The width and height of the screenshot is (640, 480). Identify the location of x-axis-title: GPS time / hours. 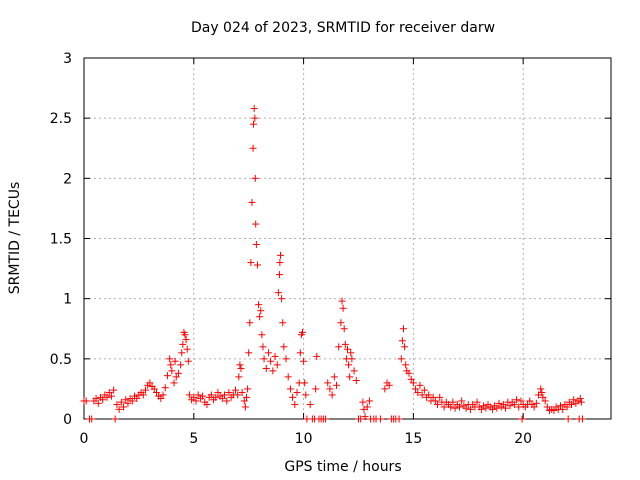
(342, 467).